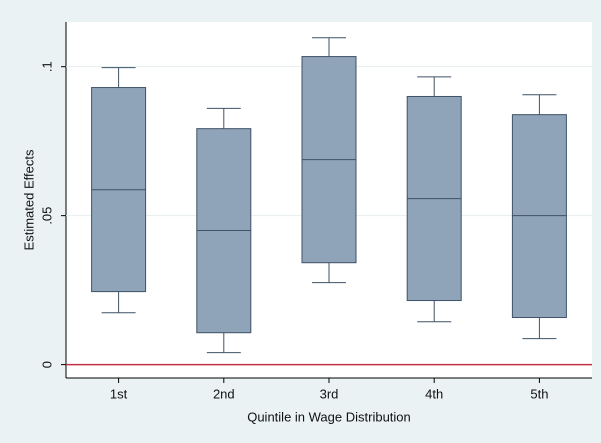 The height and width of the screenshot is (443, 601). What do you see at coordinates (46, 66) in the screenshot?
I see `y-tick-label: .1` at bounding box center [46, 66].